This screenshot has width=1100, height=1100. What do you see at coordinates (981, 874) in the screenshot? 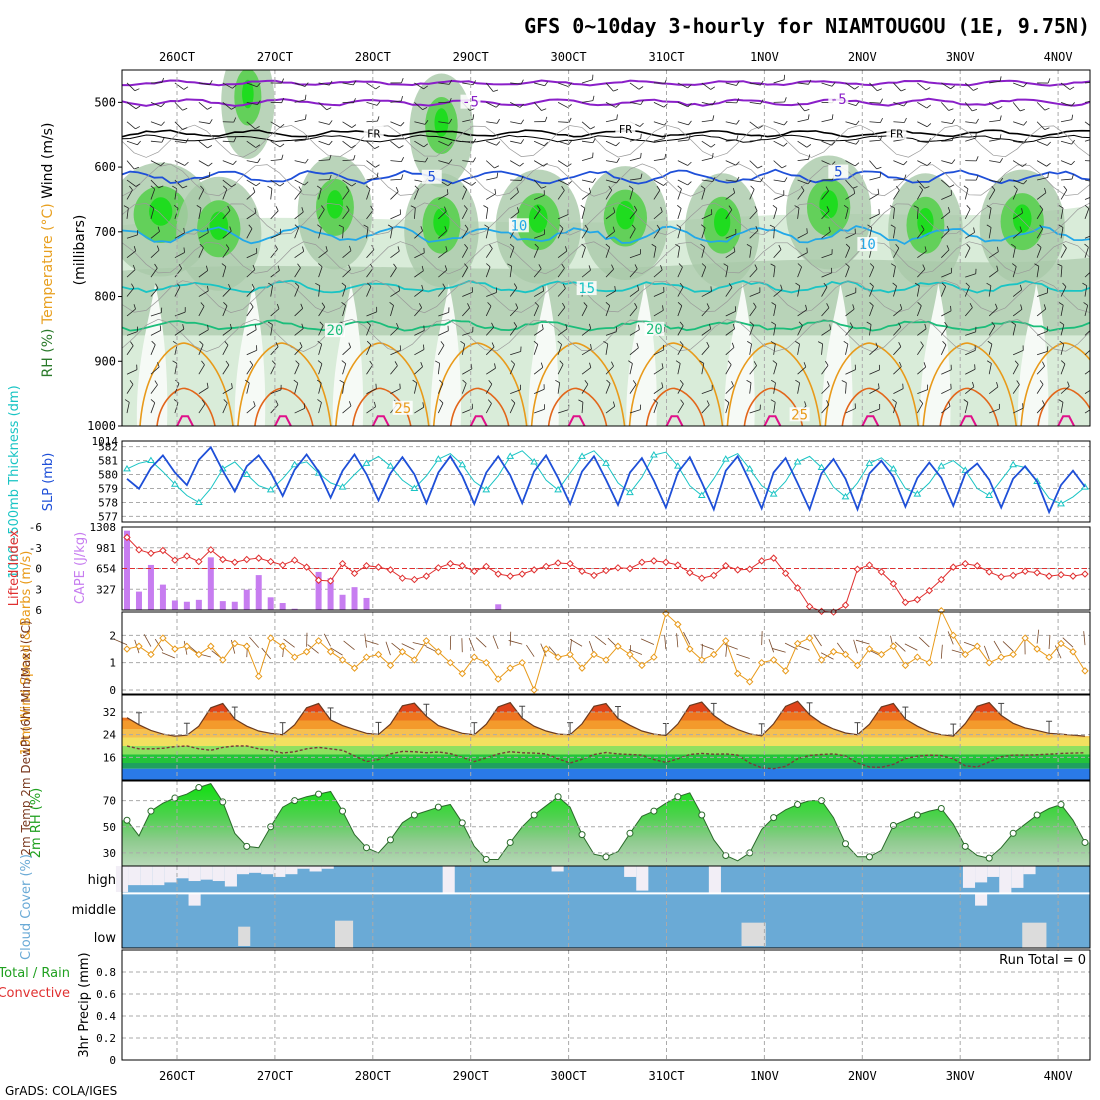
I see `cloud-cell` at bounding box center [981, 874].